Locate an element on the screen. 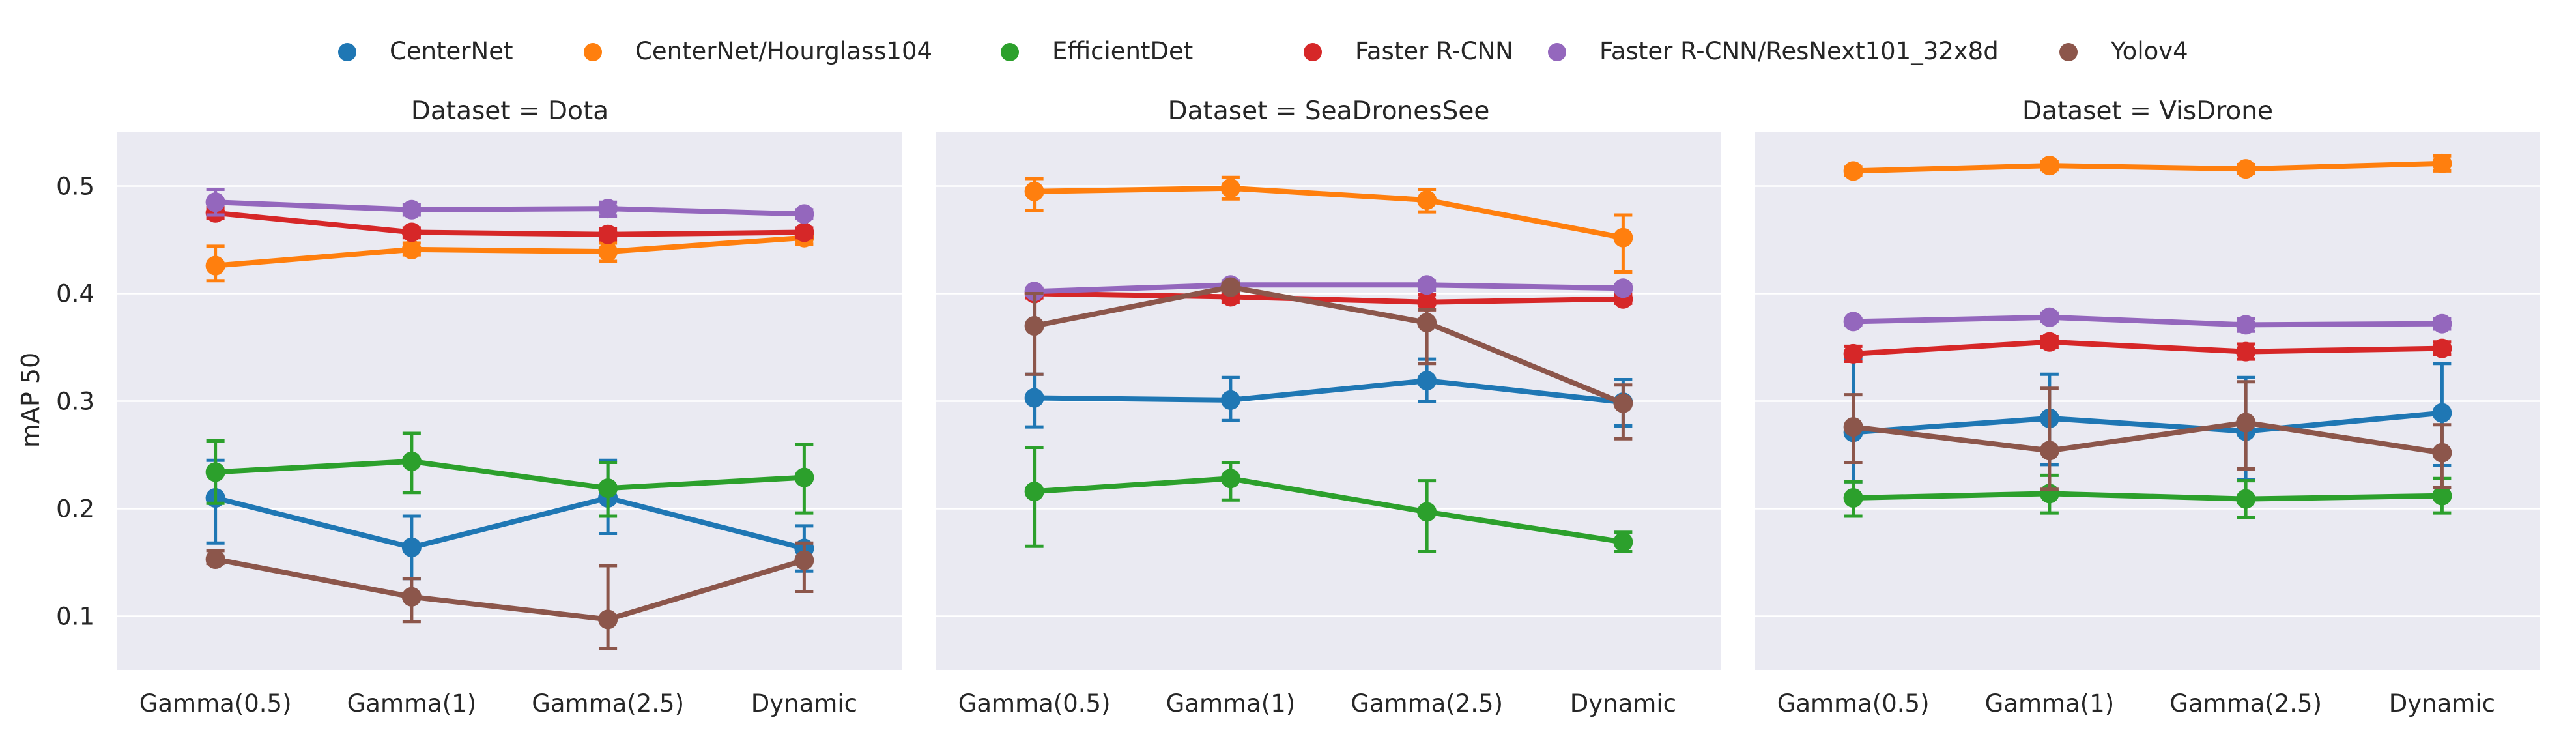  legend-label: Yolov4 is located at coordinates (2149, 51).